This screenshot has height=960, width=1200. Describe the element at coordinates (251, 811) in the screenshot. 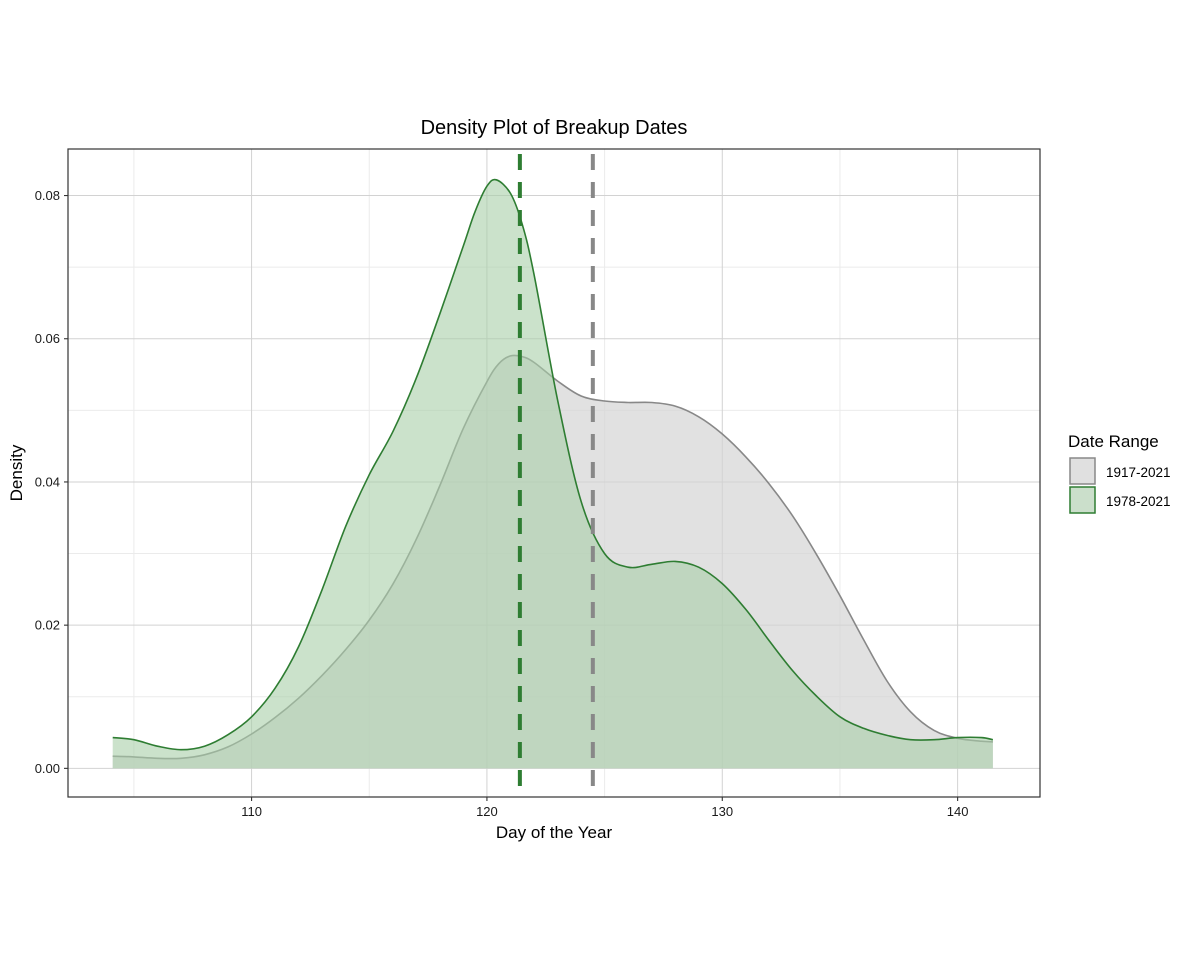

I see `x-tick-label: 110` at that location.